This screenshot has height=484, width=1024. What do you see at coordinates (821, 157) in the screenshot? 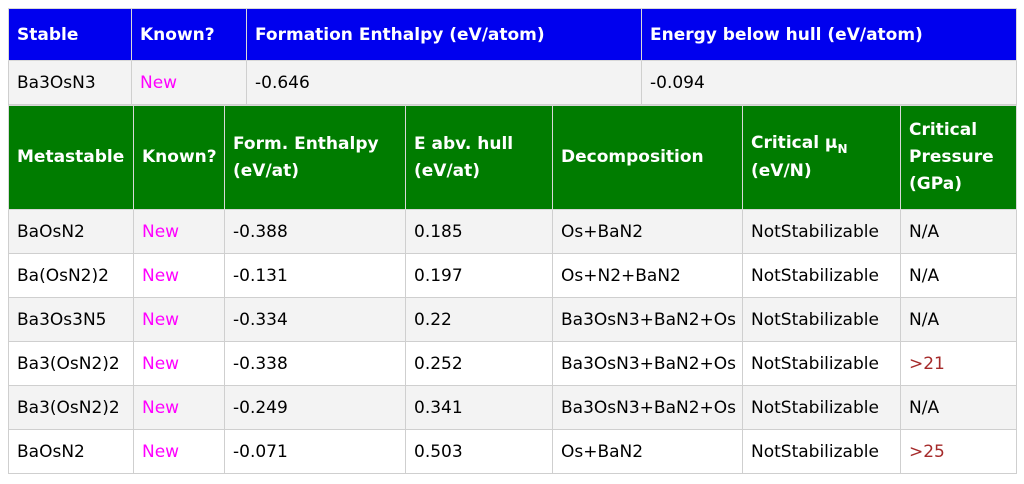
I see `metastable-header-critical-mu: Critical μN (eV/N)` at bounding box center [821, 157].